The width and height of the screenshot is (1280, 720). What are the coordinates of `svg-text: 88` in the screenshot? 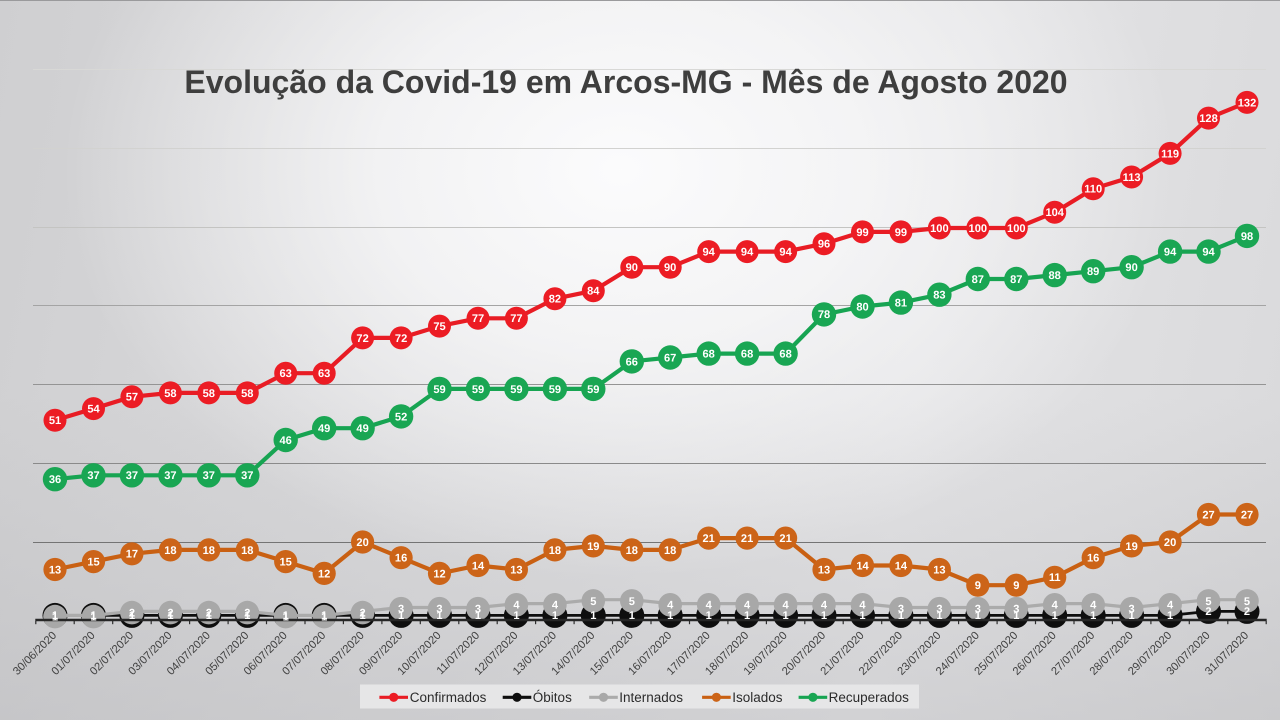 It's located at (1055, 276).